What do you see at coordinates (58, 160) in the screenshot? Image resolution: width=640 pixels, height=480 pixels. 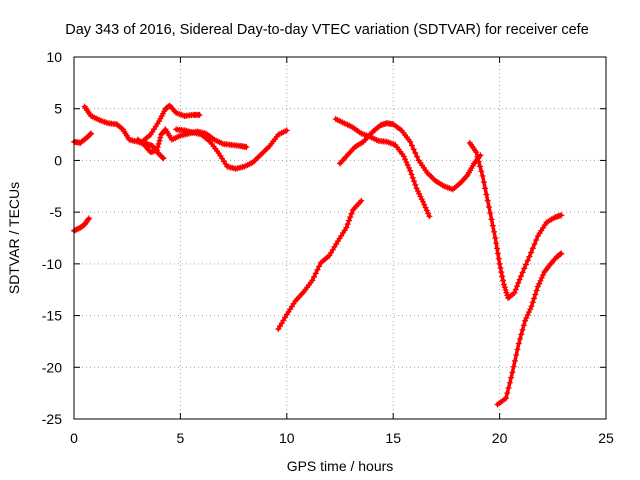 I see `y-tick-label: 0` at bounding box center [58, 160].